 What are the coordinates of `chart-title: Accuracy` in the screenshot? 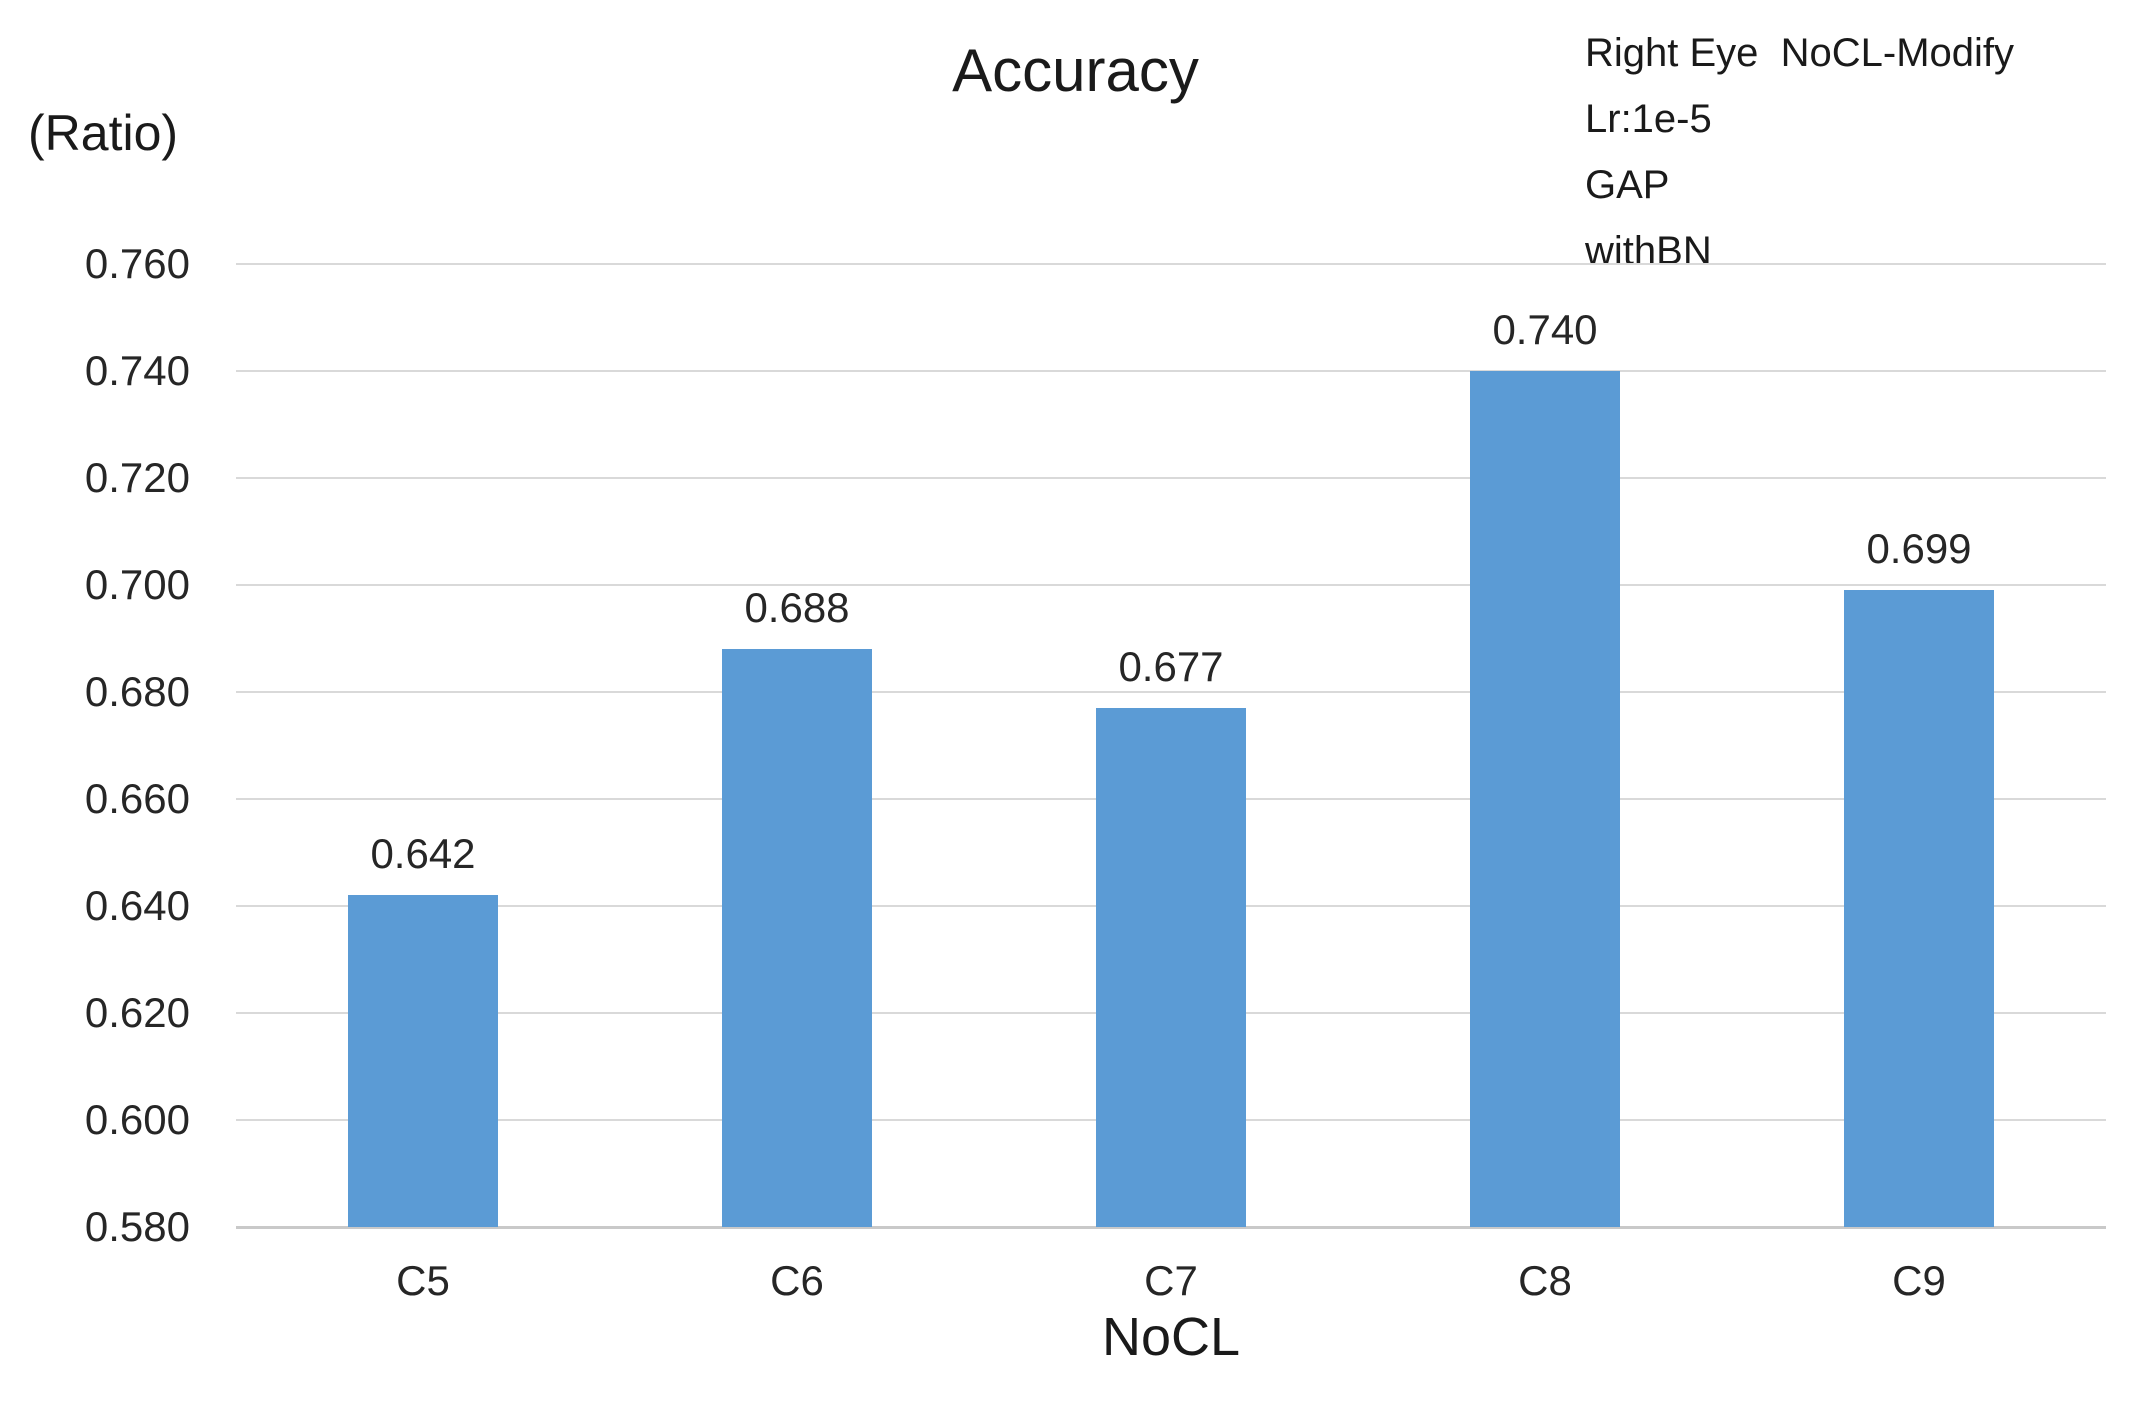 It's located at (1075, 70).